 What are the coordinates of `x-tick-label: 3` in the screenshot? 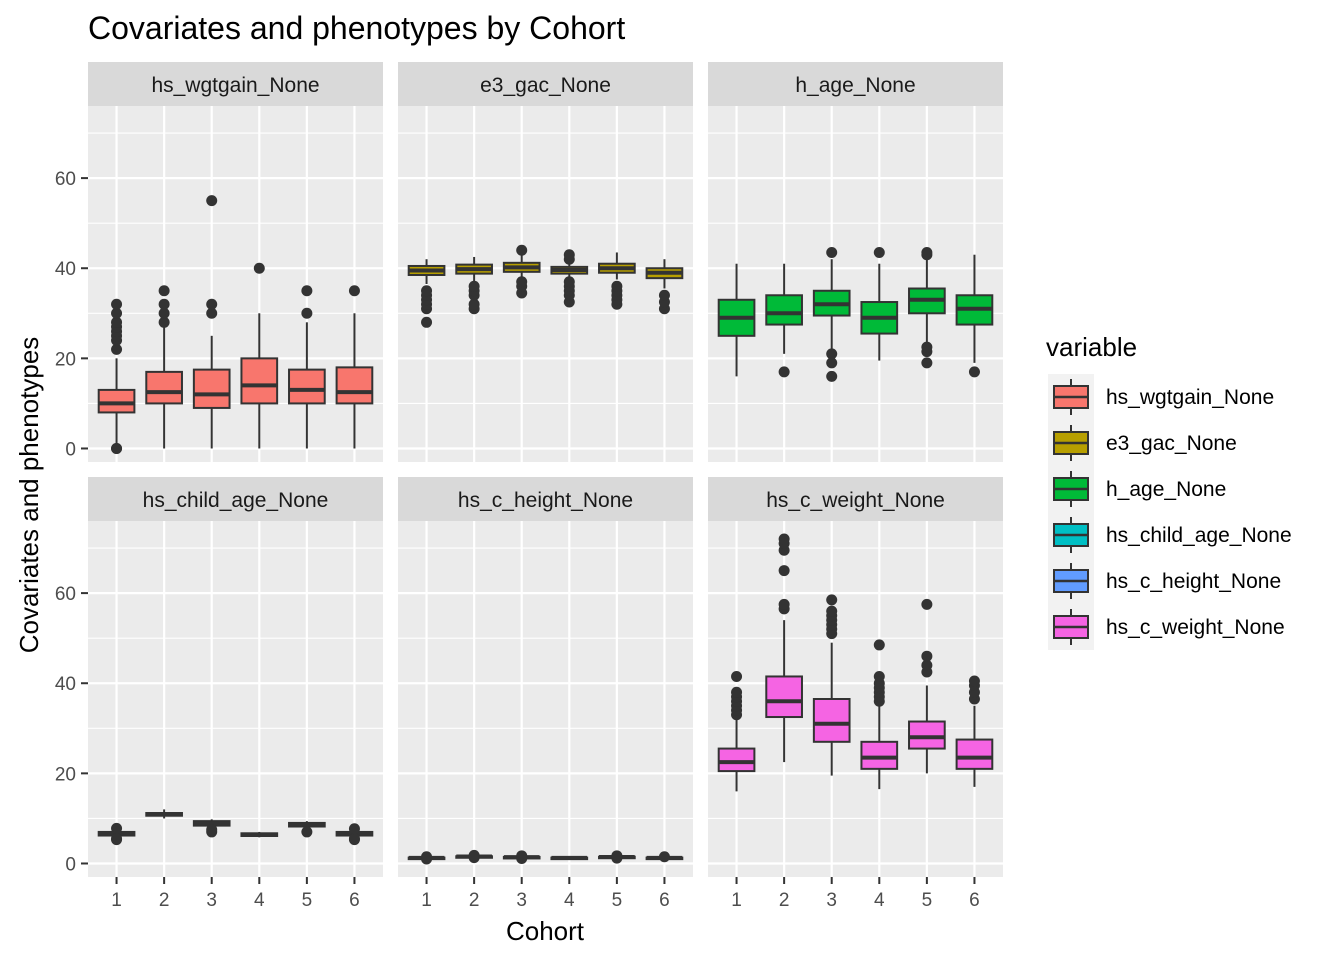 It's located at (831, 900).